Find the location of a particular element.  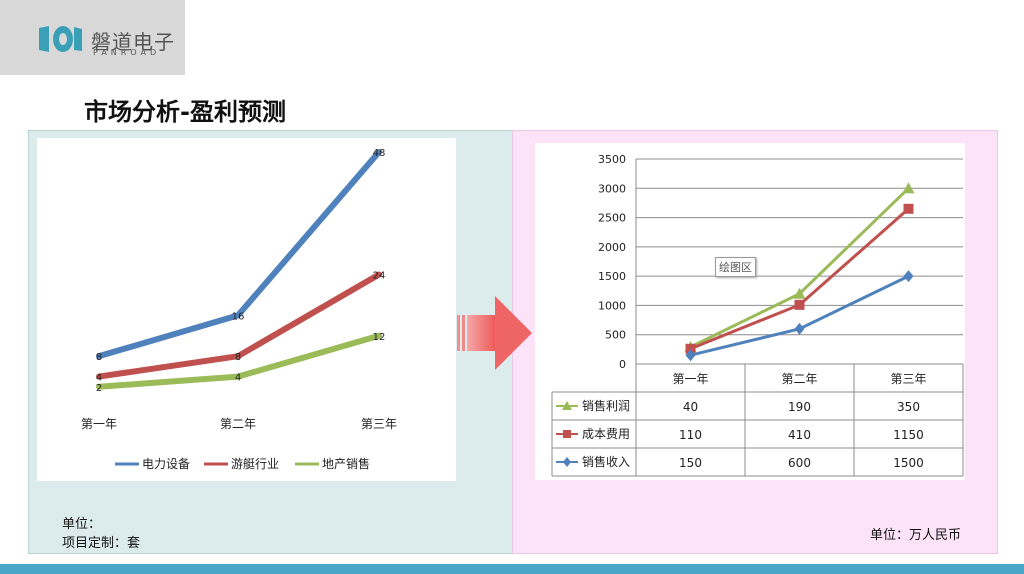

y-tick-label: 2000 is located at coordinates (612, 247).